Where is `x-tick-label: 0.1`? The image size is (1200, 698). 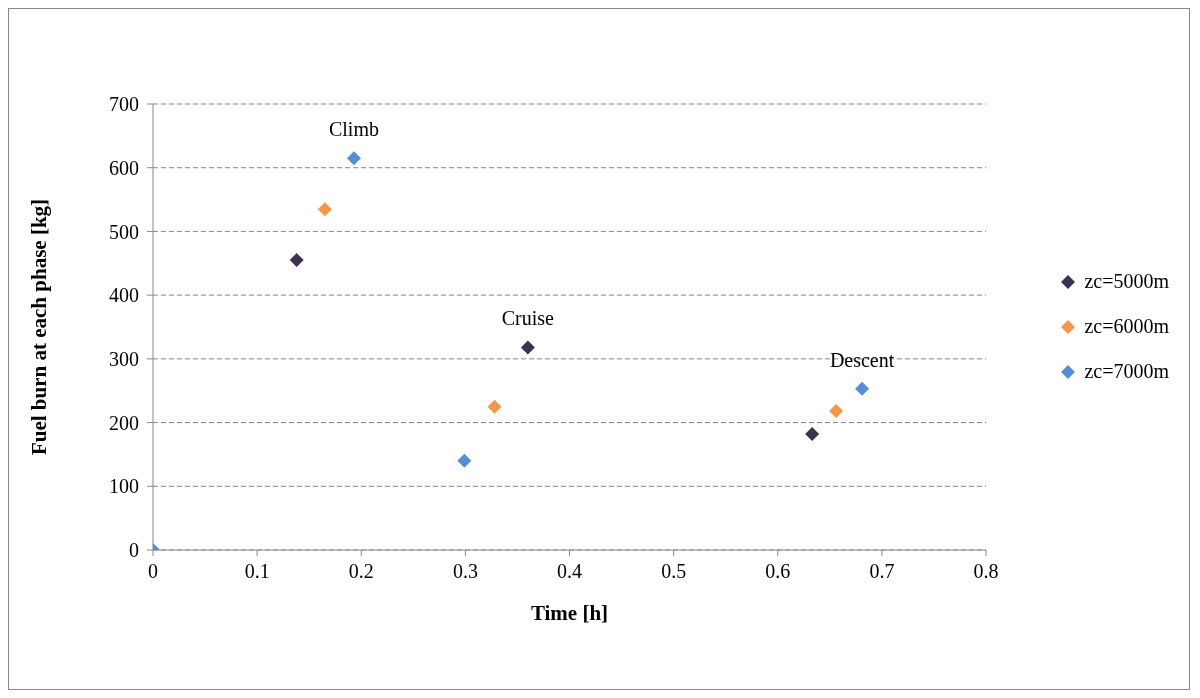
x-tick-label: 0.1 is located at coordinates (257, 571).